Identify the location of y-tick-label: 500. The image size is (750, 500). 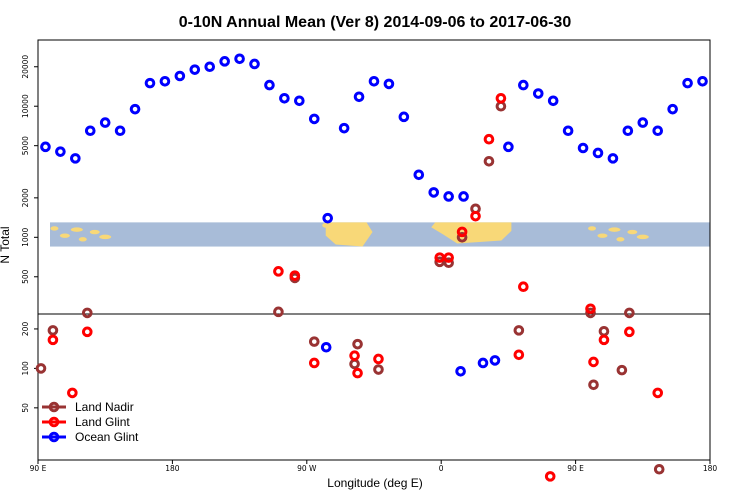
(25, 276).